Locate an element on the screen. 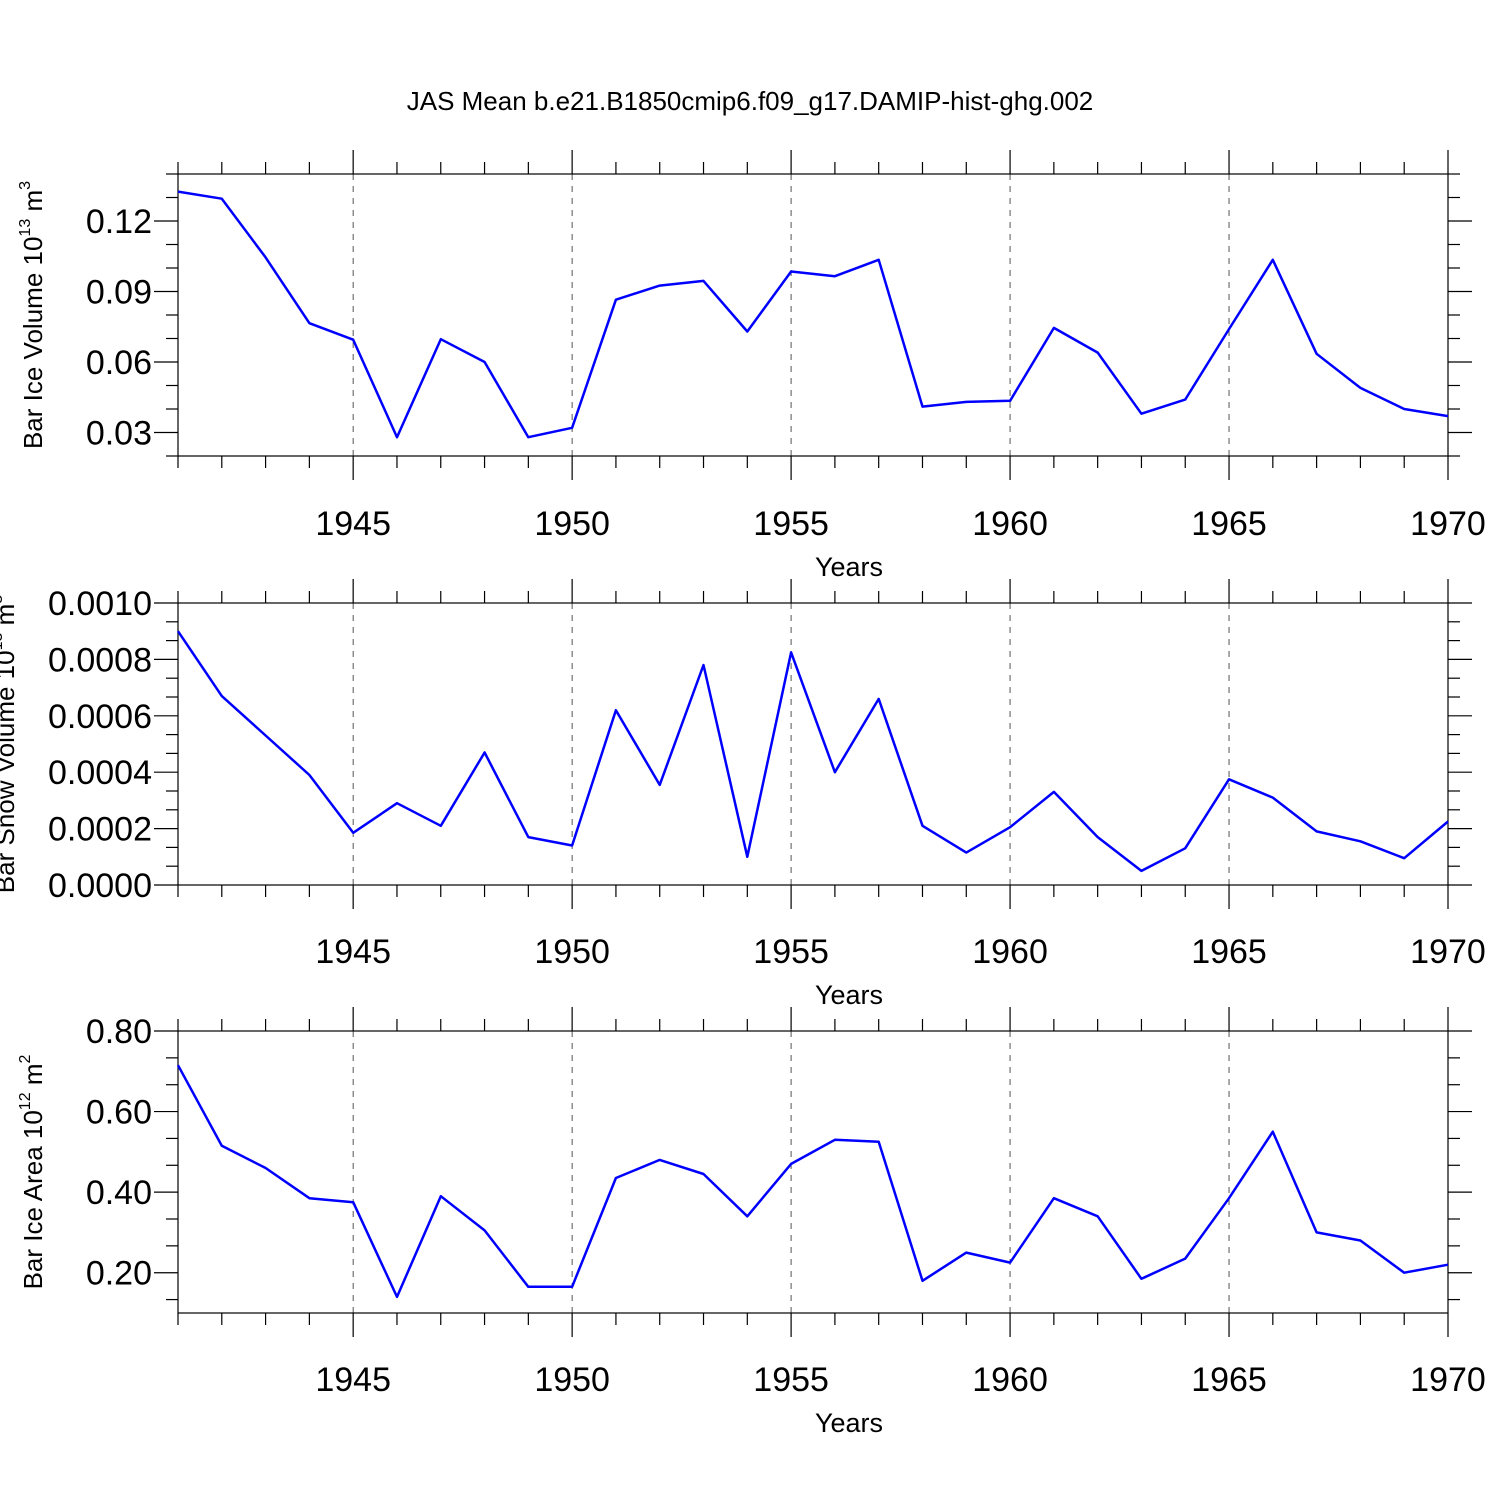 The width and height of the screenshot is (1500, 1500). y-tick-label: 0.0000 is located at coordinates (100, 886).